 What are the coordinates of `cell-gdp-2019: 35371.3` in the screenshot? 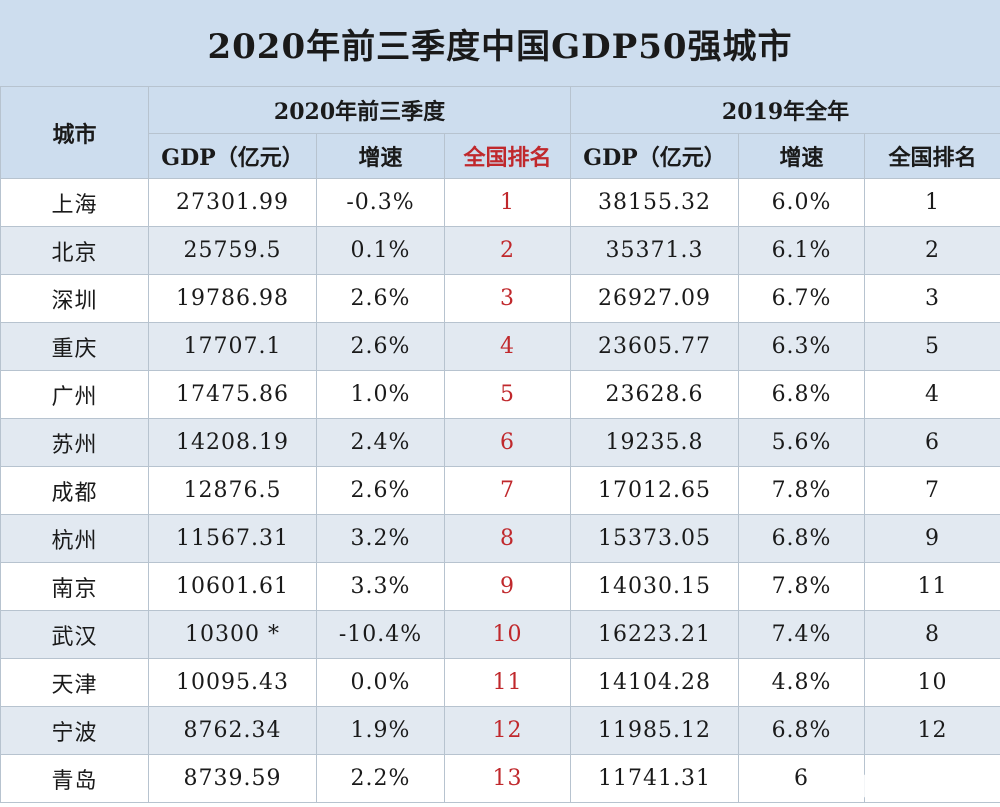 It's located at (655, 250).